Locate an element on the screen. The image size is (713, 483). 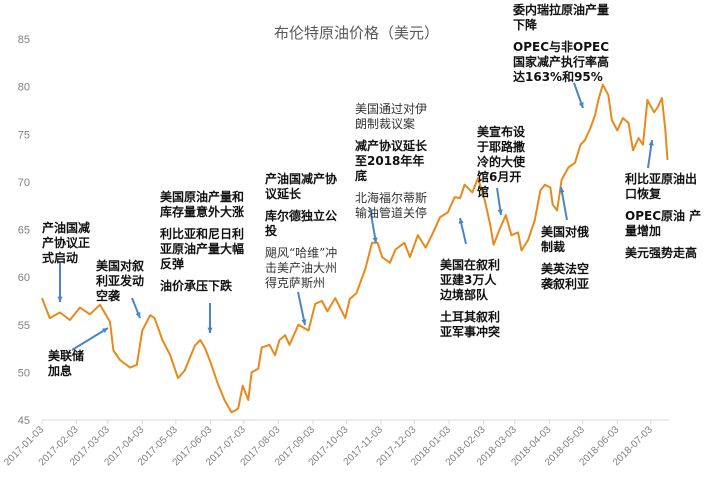
y-tick-label: 45 is located at coordinates (24, 421).